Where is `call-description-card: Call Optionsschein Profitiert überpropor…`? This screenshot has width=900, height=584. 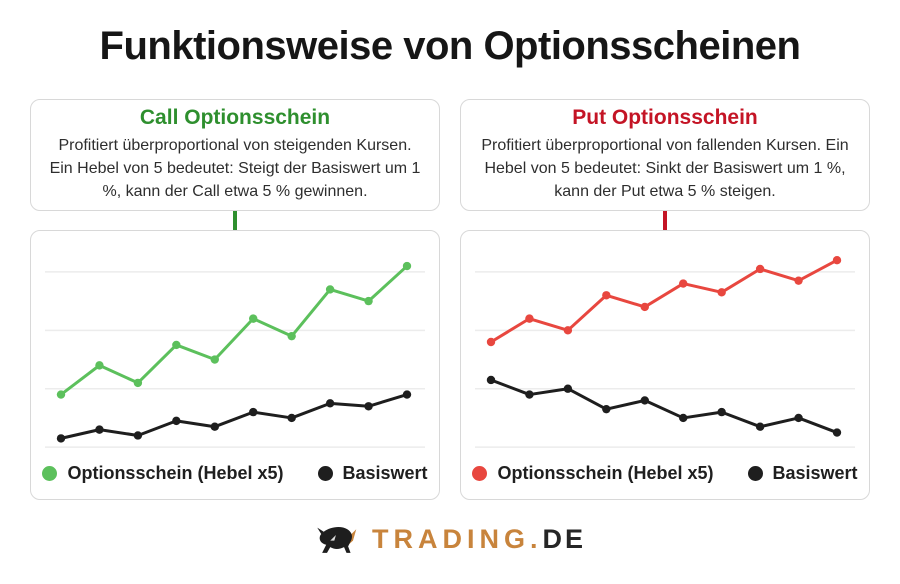 call-description-card: Call Optionsschein Profitiert überpropor… is located at coordinates (235, 155).